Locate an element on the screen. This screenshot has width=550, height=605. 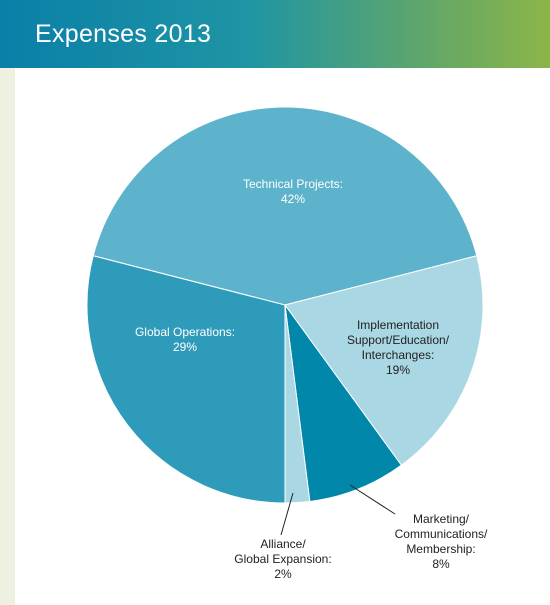
chart-title: Expenses 2013 is located at coordinates (123, 34).